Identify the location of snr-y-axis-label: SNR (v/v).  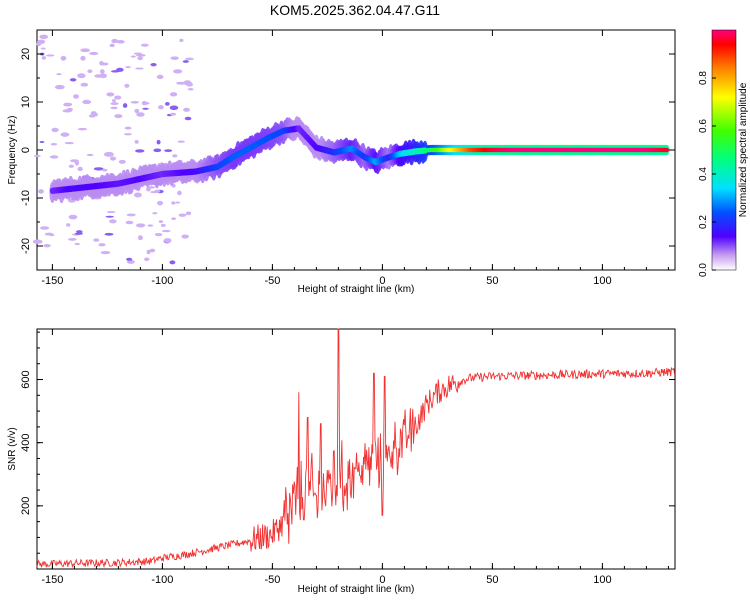
(12, 448).